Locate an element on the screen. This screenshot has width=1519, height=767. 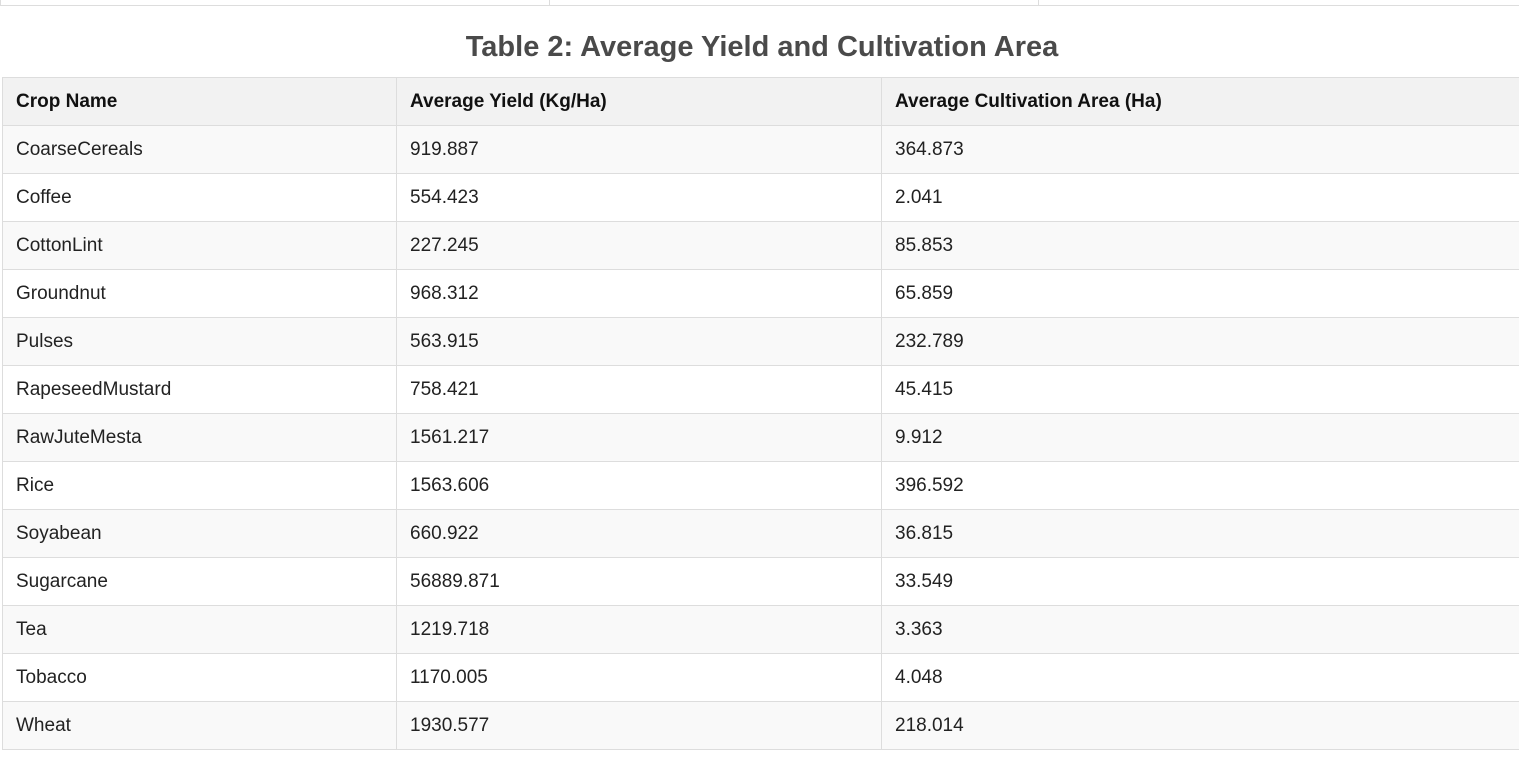
table-row: RawJuteMesta 1561.217 9.912 is located at coordinates (760, 437).